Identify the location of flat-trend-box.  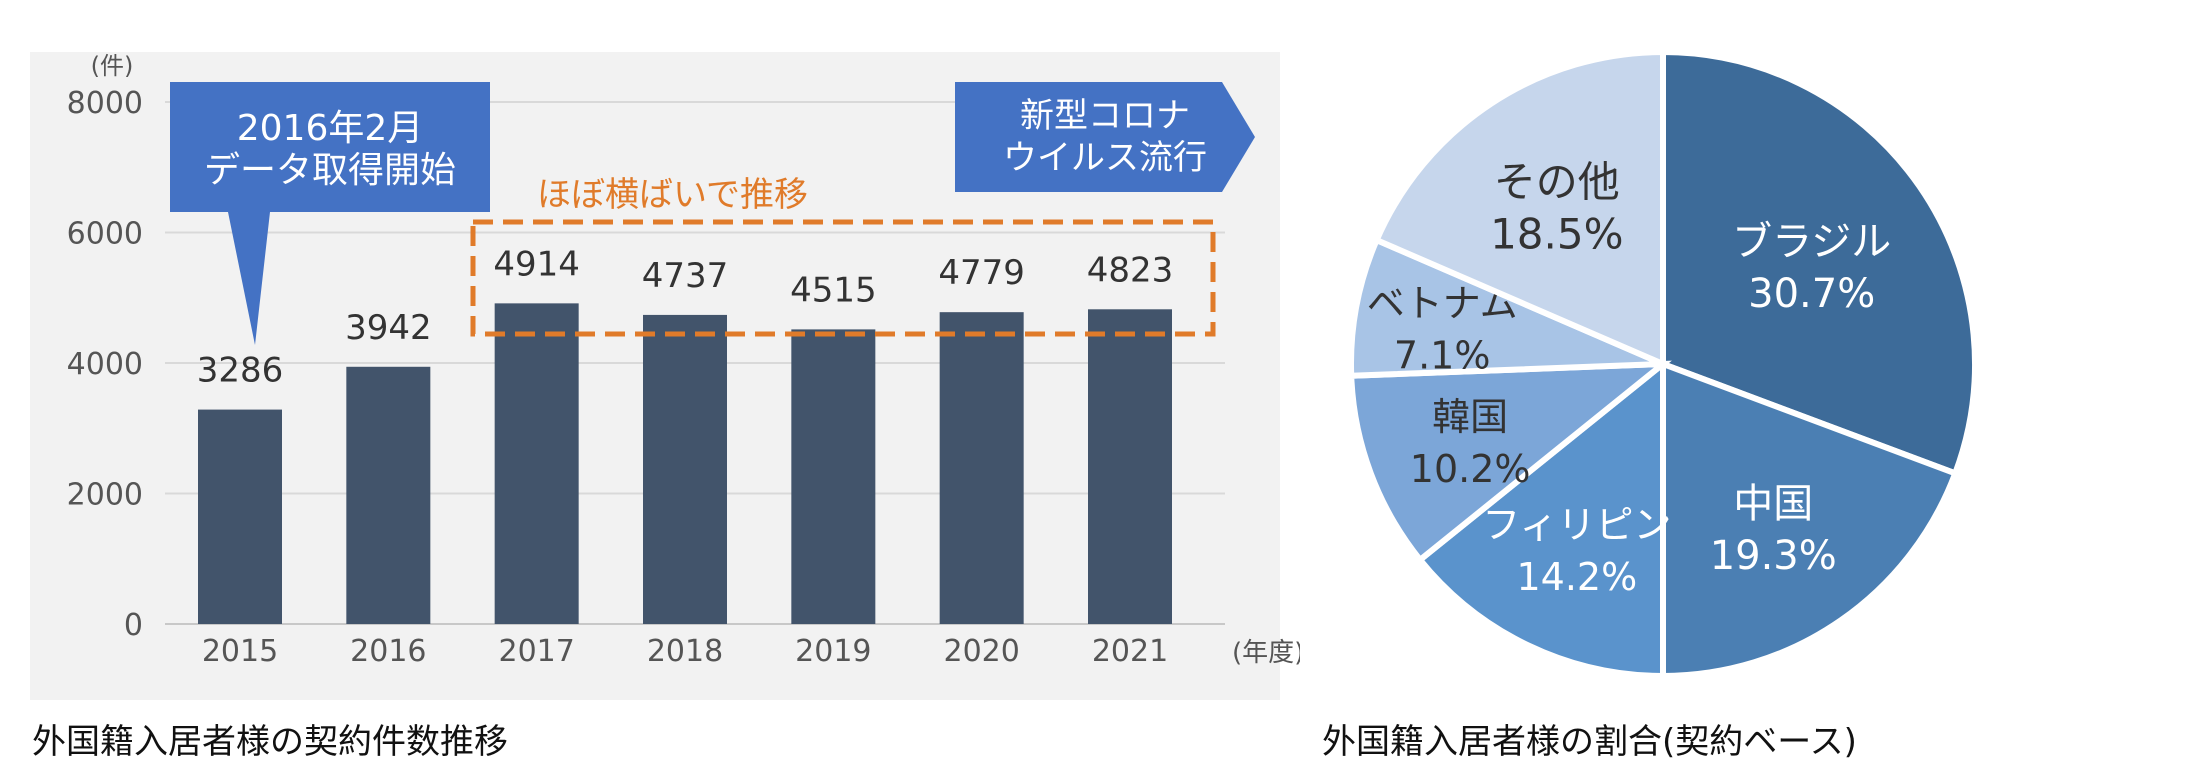
(843, 278).